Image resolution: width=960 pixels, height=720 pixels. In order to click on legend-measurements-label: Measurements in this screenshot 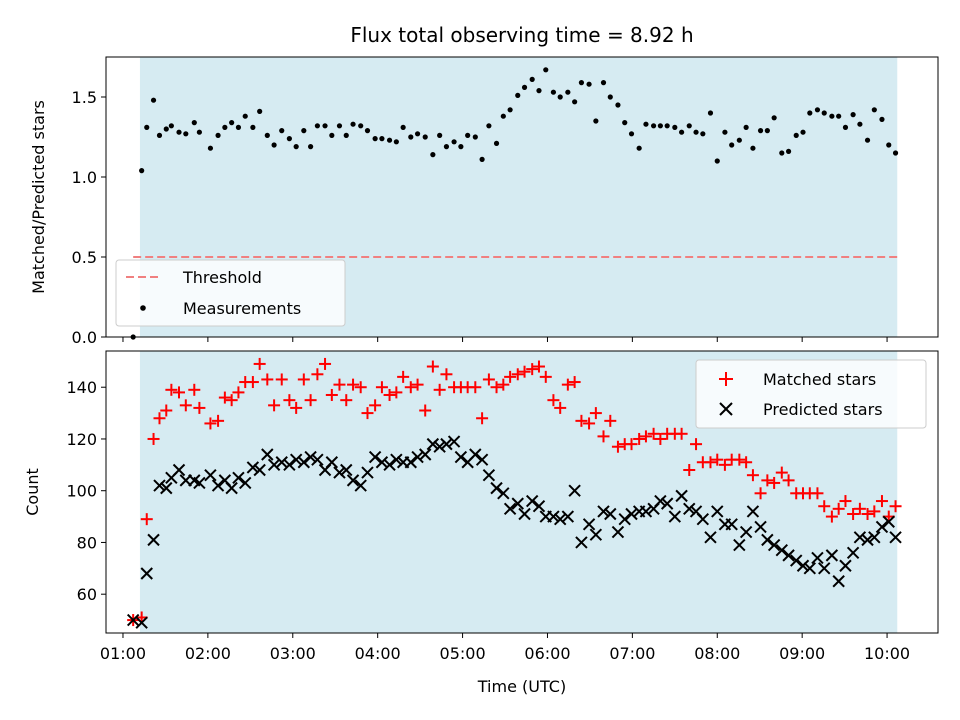, I will do `click(242, 308)`.